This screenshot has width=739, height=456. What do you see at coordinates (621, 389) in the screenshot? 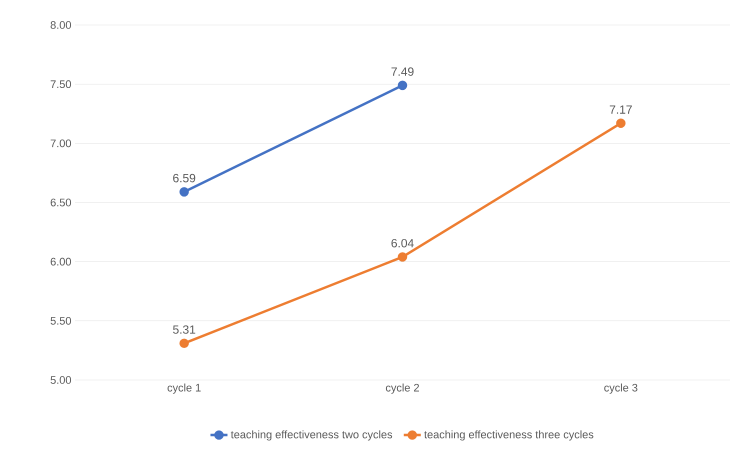
I see `x-tick-label: cycle 3` at bounding box center [621, 389].